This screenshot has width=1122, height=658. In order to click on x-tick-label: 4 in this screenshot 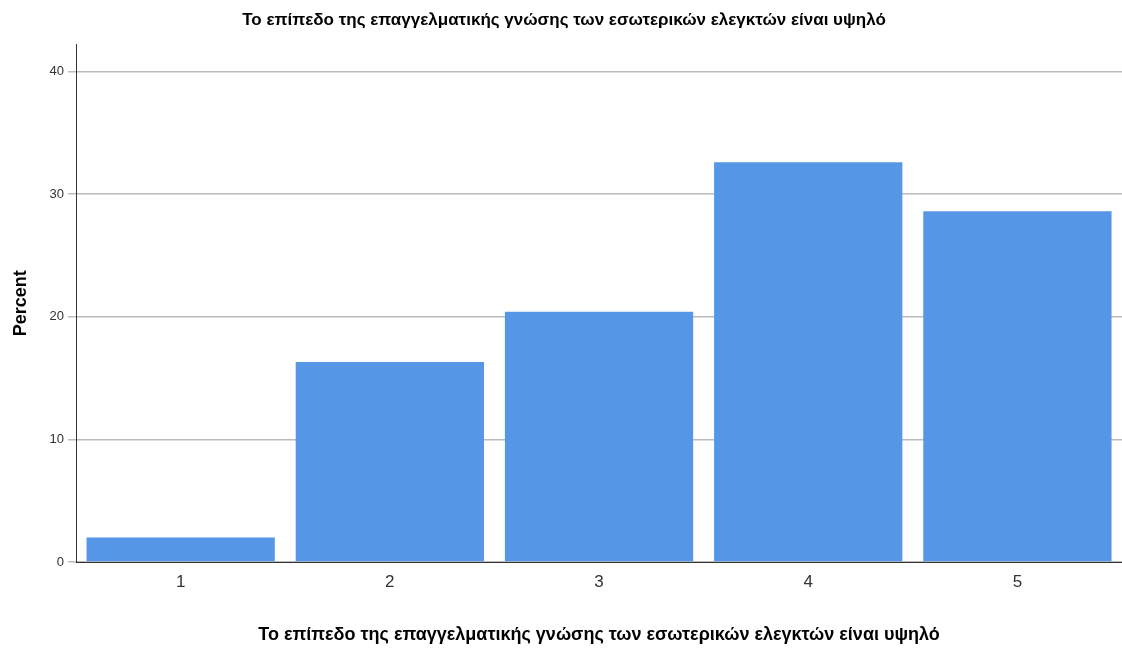, I will do `click(808, 581)`.